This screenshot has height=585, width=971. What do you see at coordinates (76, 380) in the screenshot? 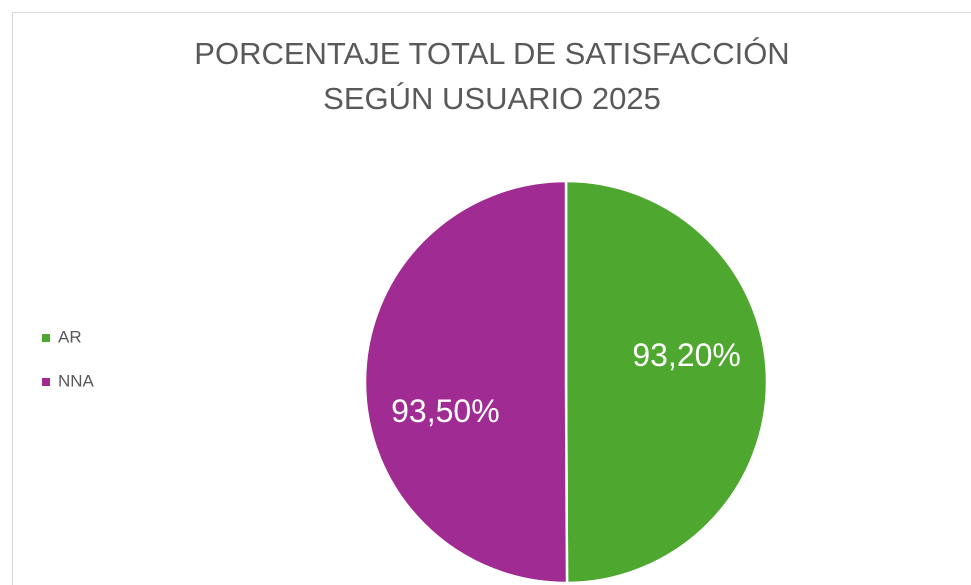
I see `legend-label: NNA` at bounding box center [76, 380].